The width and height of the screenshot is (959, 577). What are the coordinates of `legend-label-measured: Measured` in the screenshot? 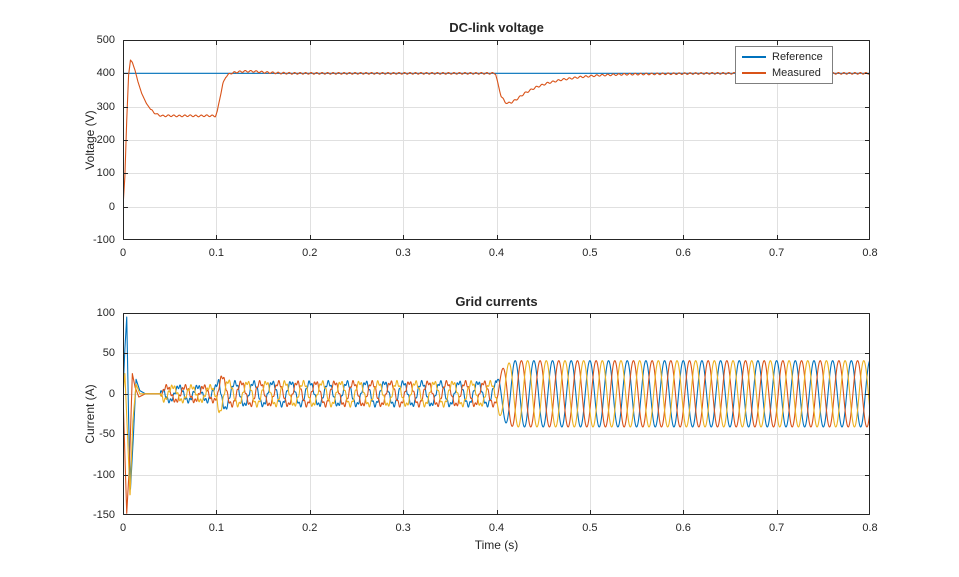 It's located at (796, 73).